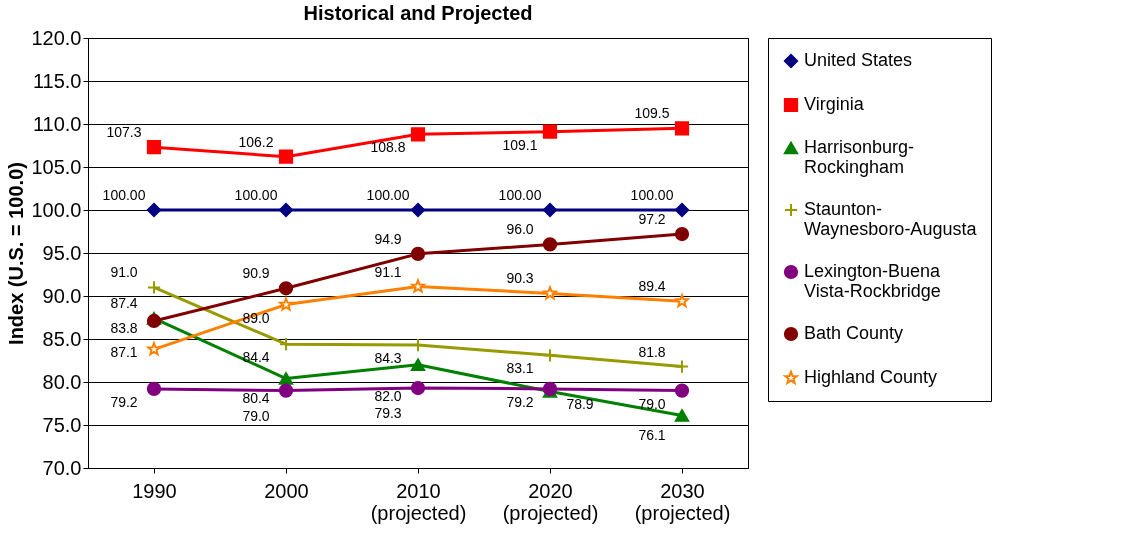 The height and width of the screenshot is (553, 1137). I want to click on y-axis-title: Index (U.S. = 100.0), so click(16, 253).